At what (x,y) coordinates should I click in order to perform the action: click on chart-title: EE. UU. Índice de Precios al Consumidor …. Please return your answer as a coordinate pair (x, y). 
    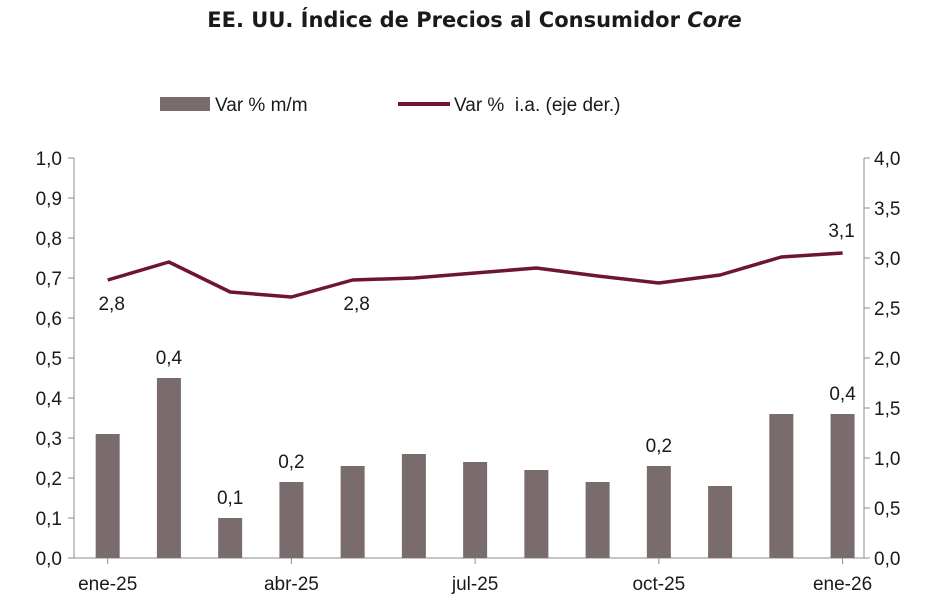
    Looking at the image, I should click on (474, 20).